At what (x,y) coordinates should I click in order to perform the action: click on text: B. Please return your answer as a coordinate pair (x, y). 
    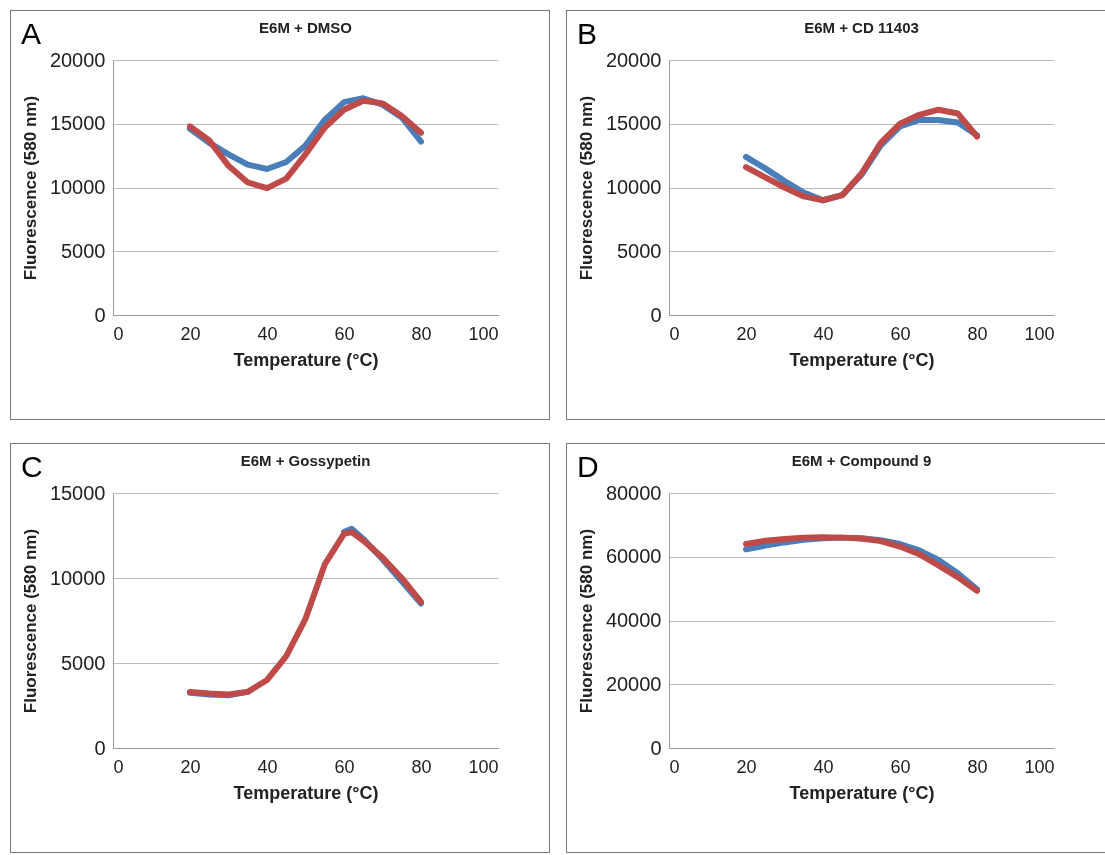
    Looking at the image, I should click on (587, 34).